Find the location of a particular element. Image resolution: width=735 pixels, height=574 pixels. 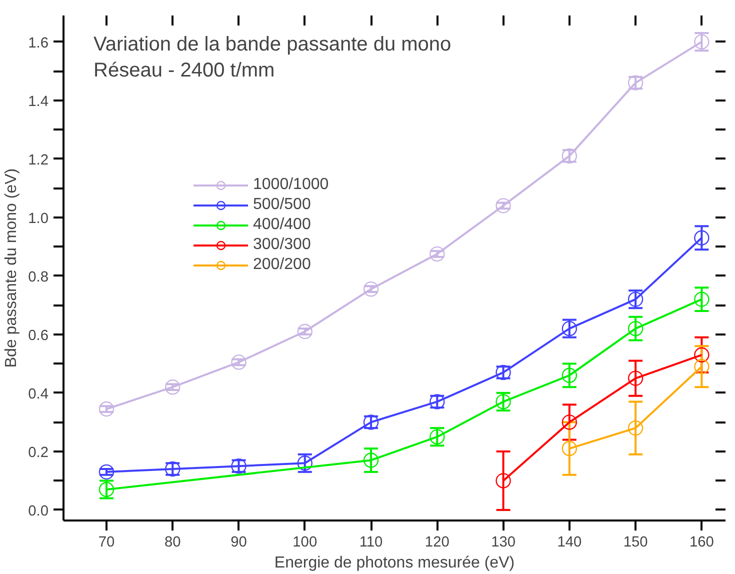

y-tick-label: 0.6 is located at coordinates (38, 336).